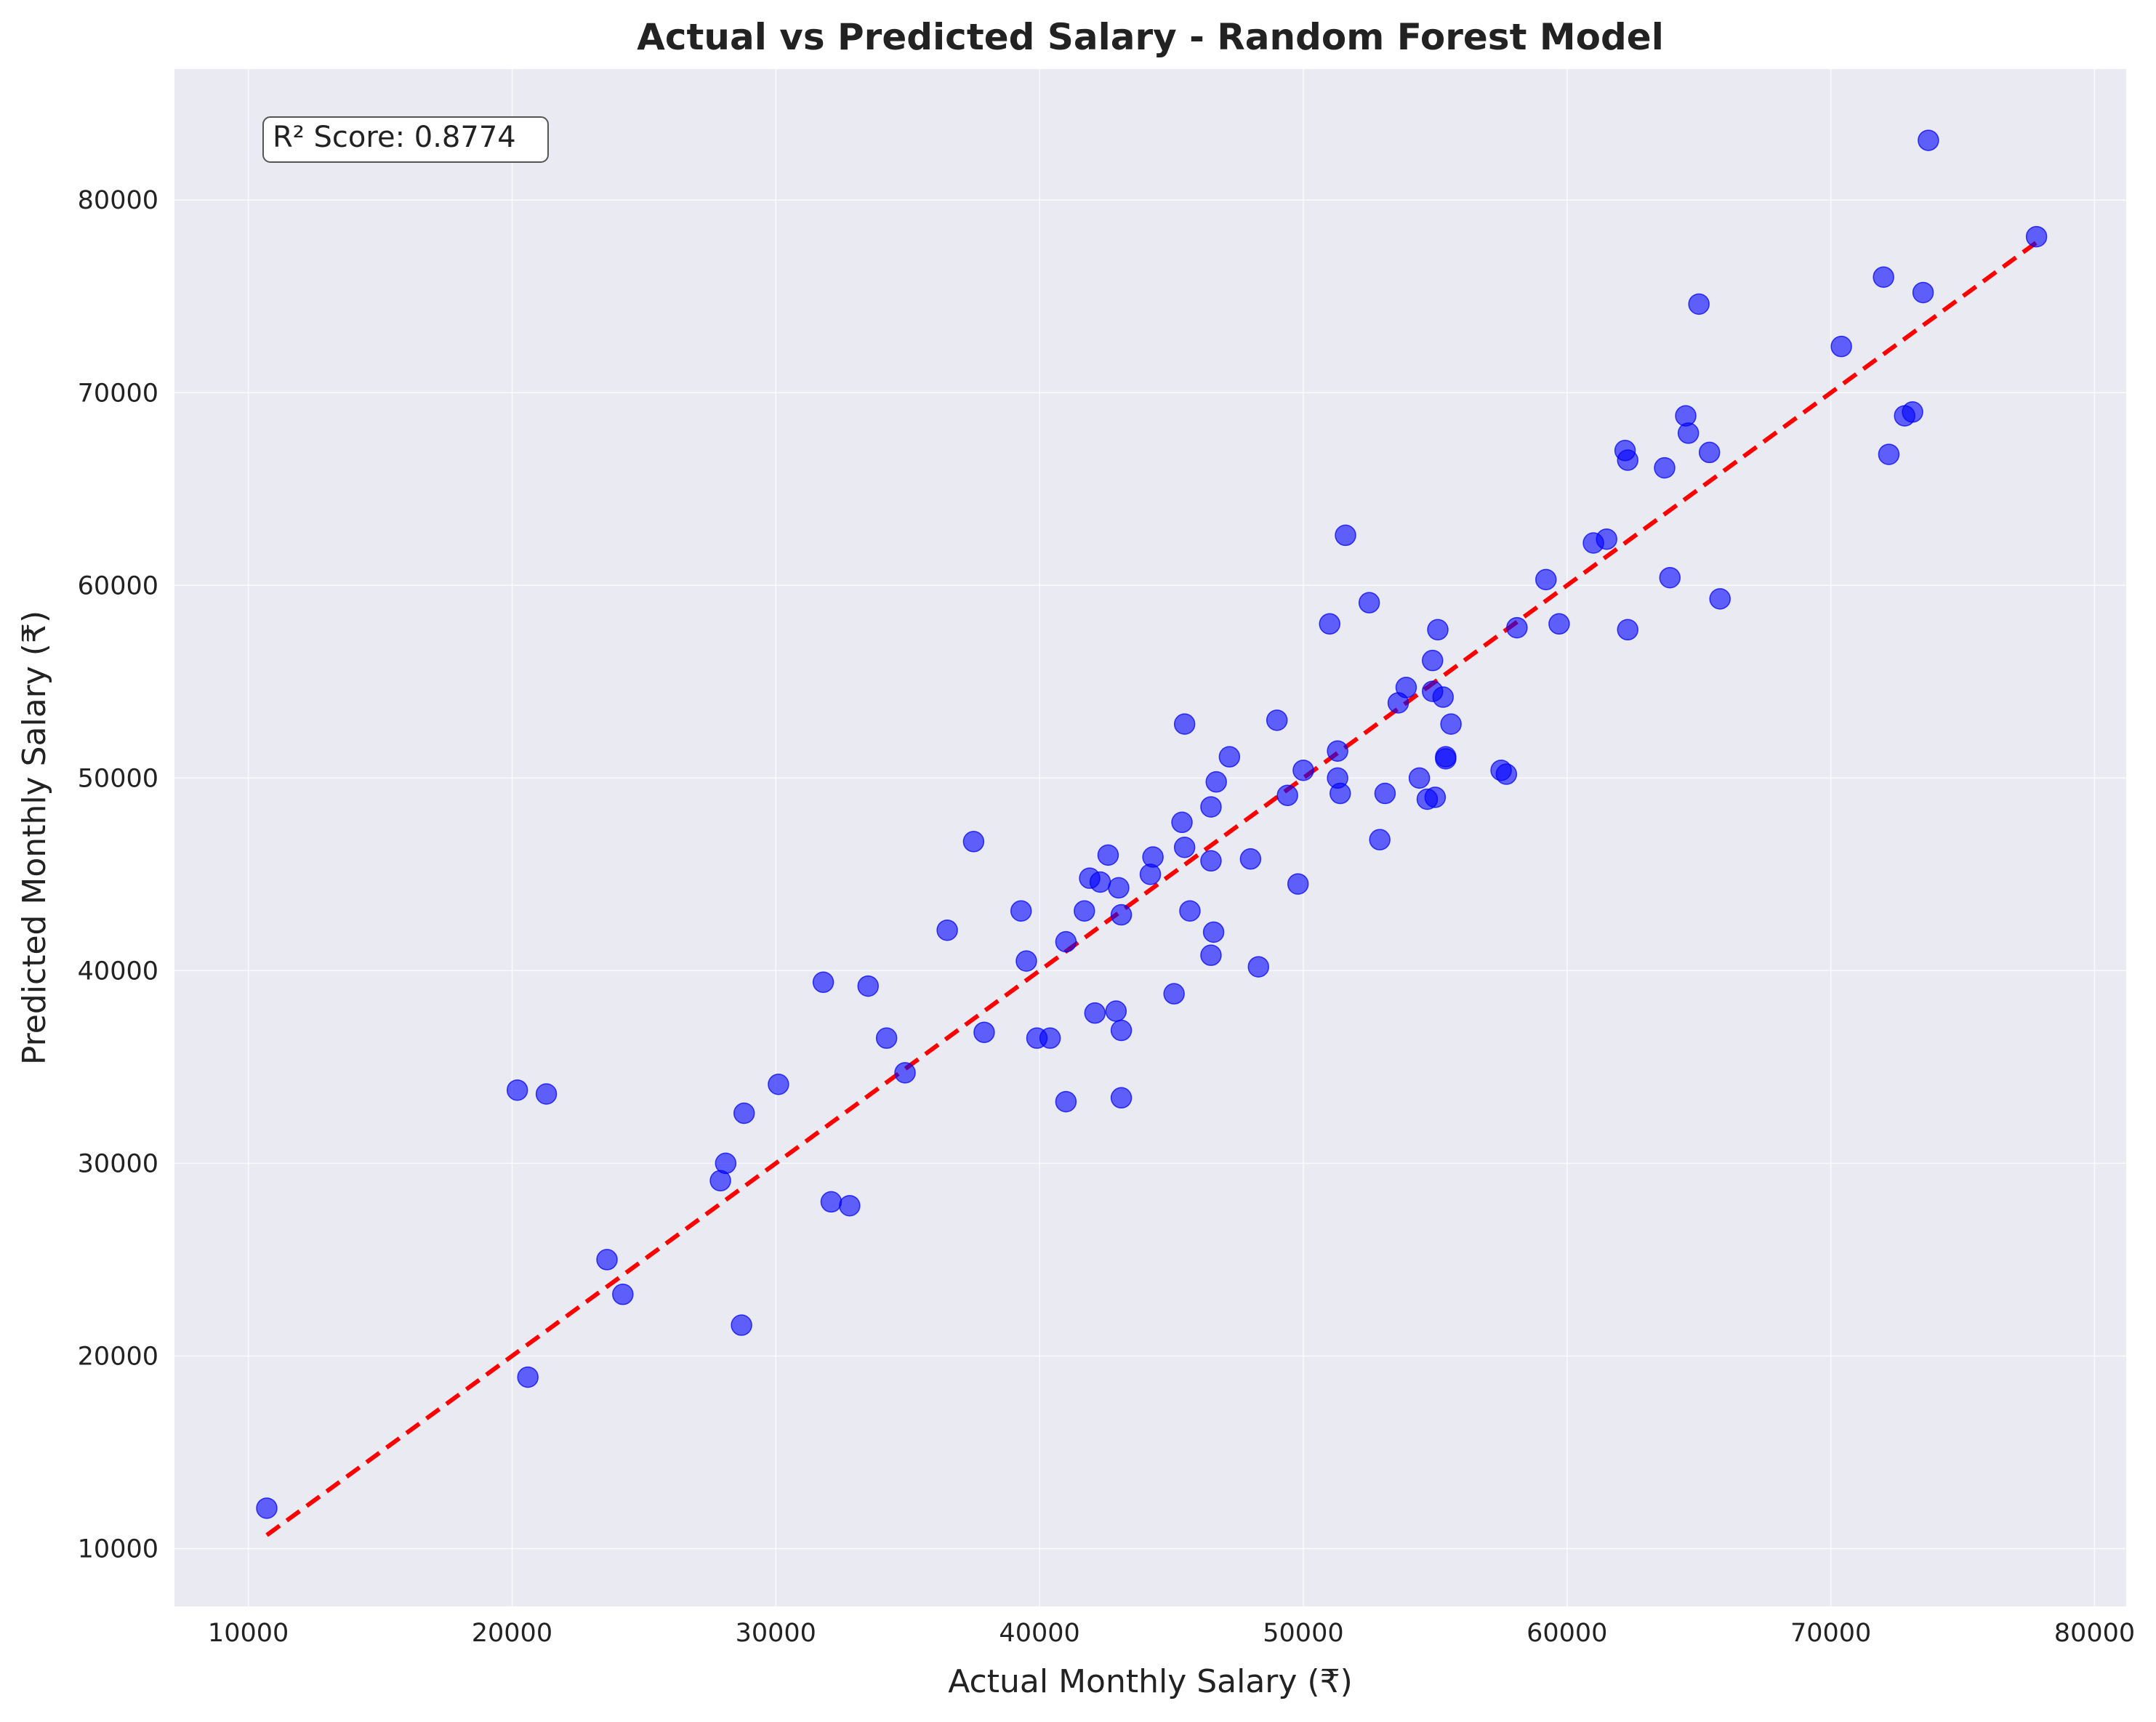 The image size is (2156, 1722). What do you see at coordinates (118, 585) in the screenshot?
I see `y-tick-label: 60000` at bounding box center [118, 585].